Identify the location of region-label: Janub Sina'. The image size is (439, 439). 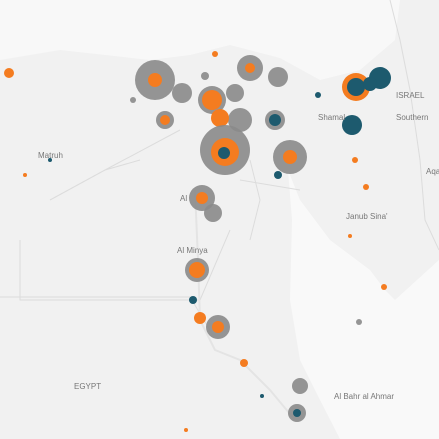
(367, 216).